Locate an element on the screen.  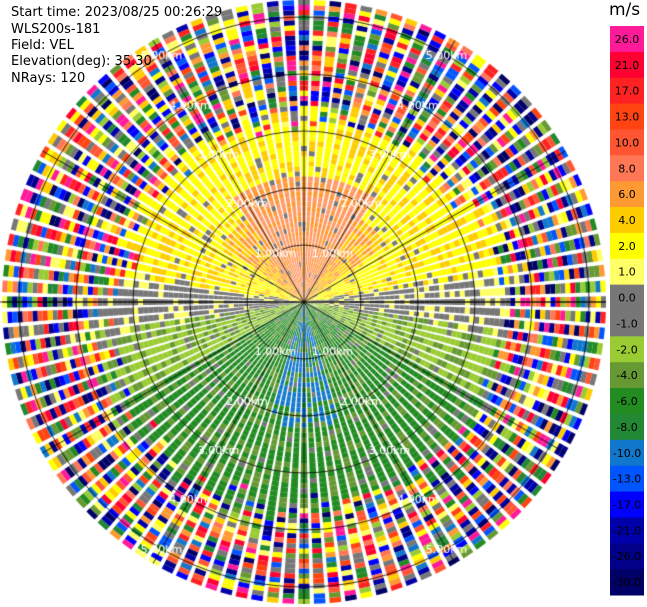
colorbar-tick-label: 21.0 is located at coordinates (627, 65).